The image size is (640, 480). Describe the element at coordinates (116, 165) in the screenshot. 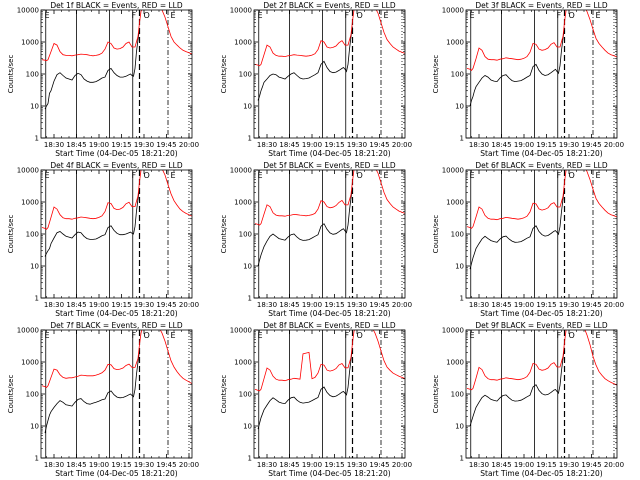

I see `panel-title: Det 4f BLACK = Events, RED = LLD` at that location.